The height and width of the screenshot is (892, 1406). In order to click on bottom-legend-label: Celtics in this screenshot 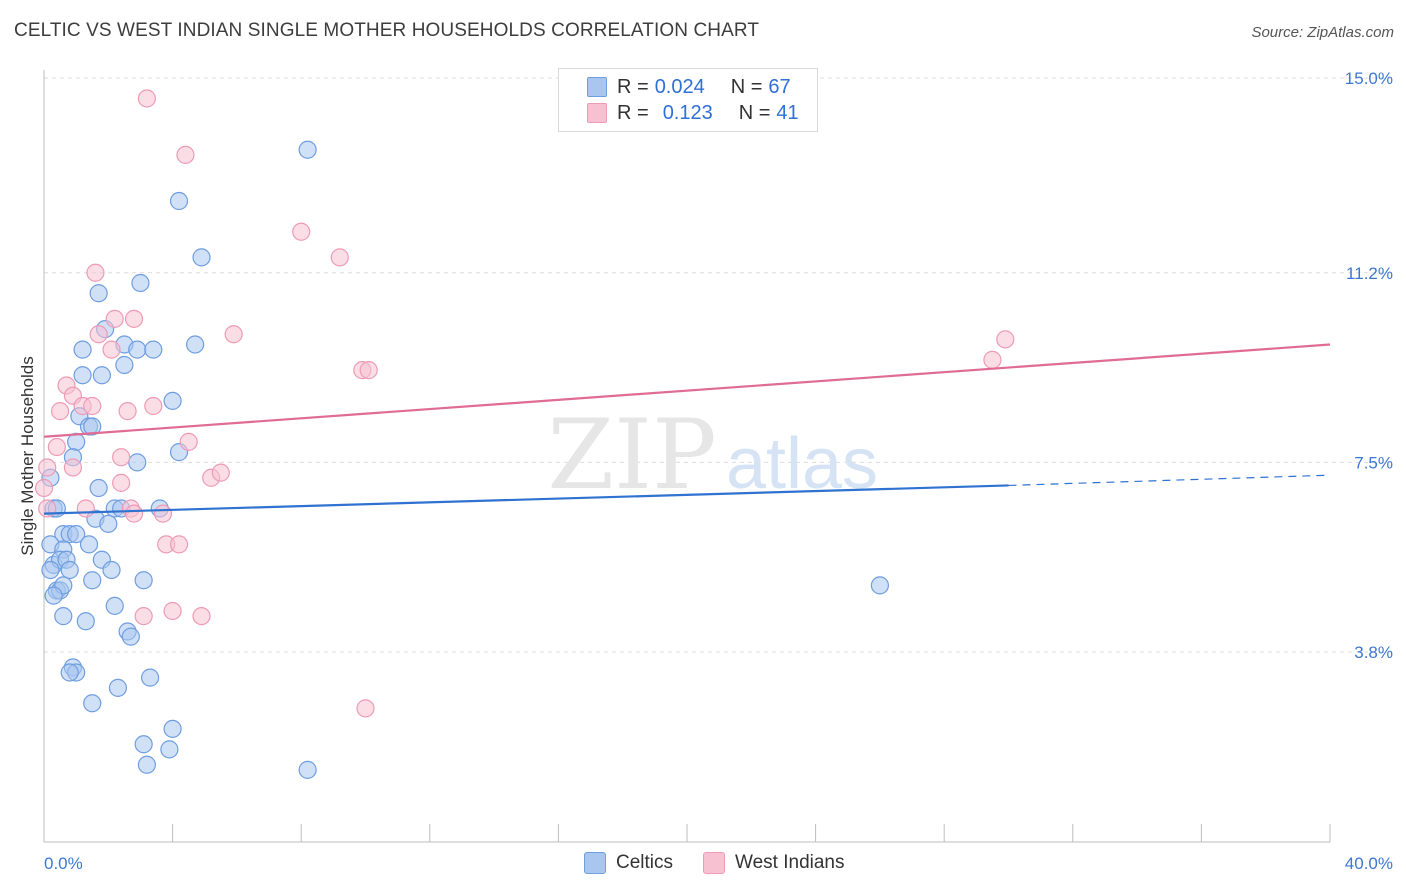, I will do `click(645, 862)`.